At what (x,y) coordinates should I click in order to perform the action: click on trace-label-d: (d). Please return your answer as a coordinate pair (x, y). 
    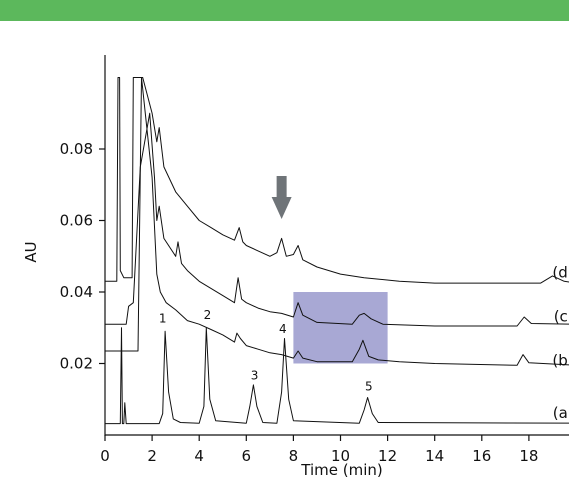
    Looking at the image, I should click on (560, 273).